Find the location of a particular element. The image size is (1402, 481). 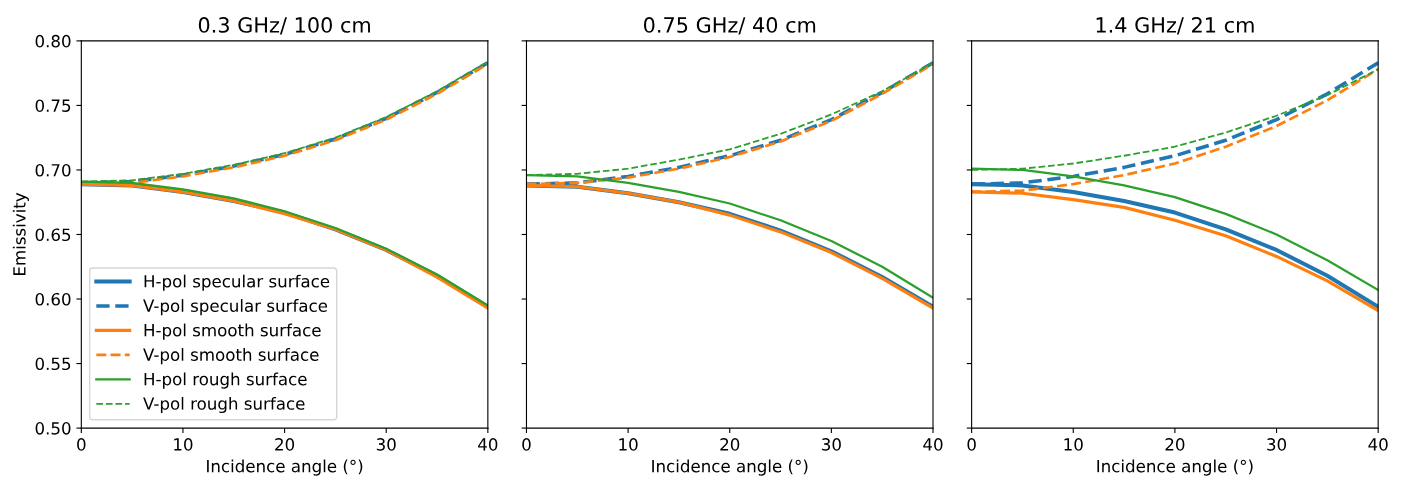

legend-label: V-pol smooth surface is located at coordinates (231, 356).